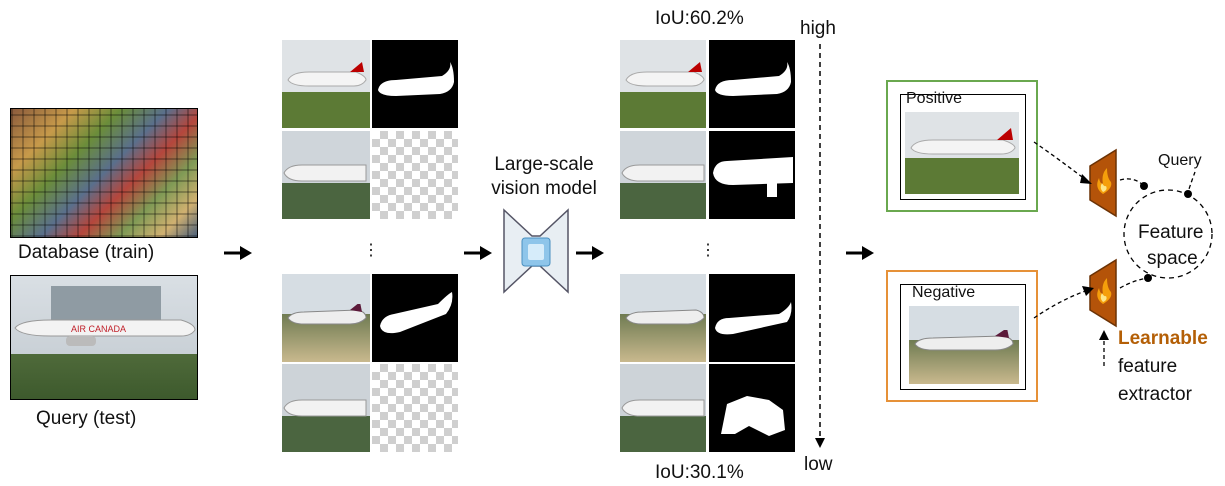  Describe the element at coordinates (98, 329) in the screenshot. I see `svg-text: AIR CANADA` at that location.